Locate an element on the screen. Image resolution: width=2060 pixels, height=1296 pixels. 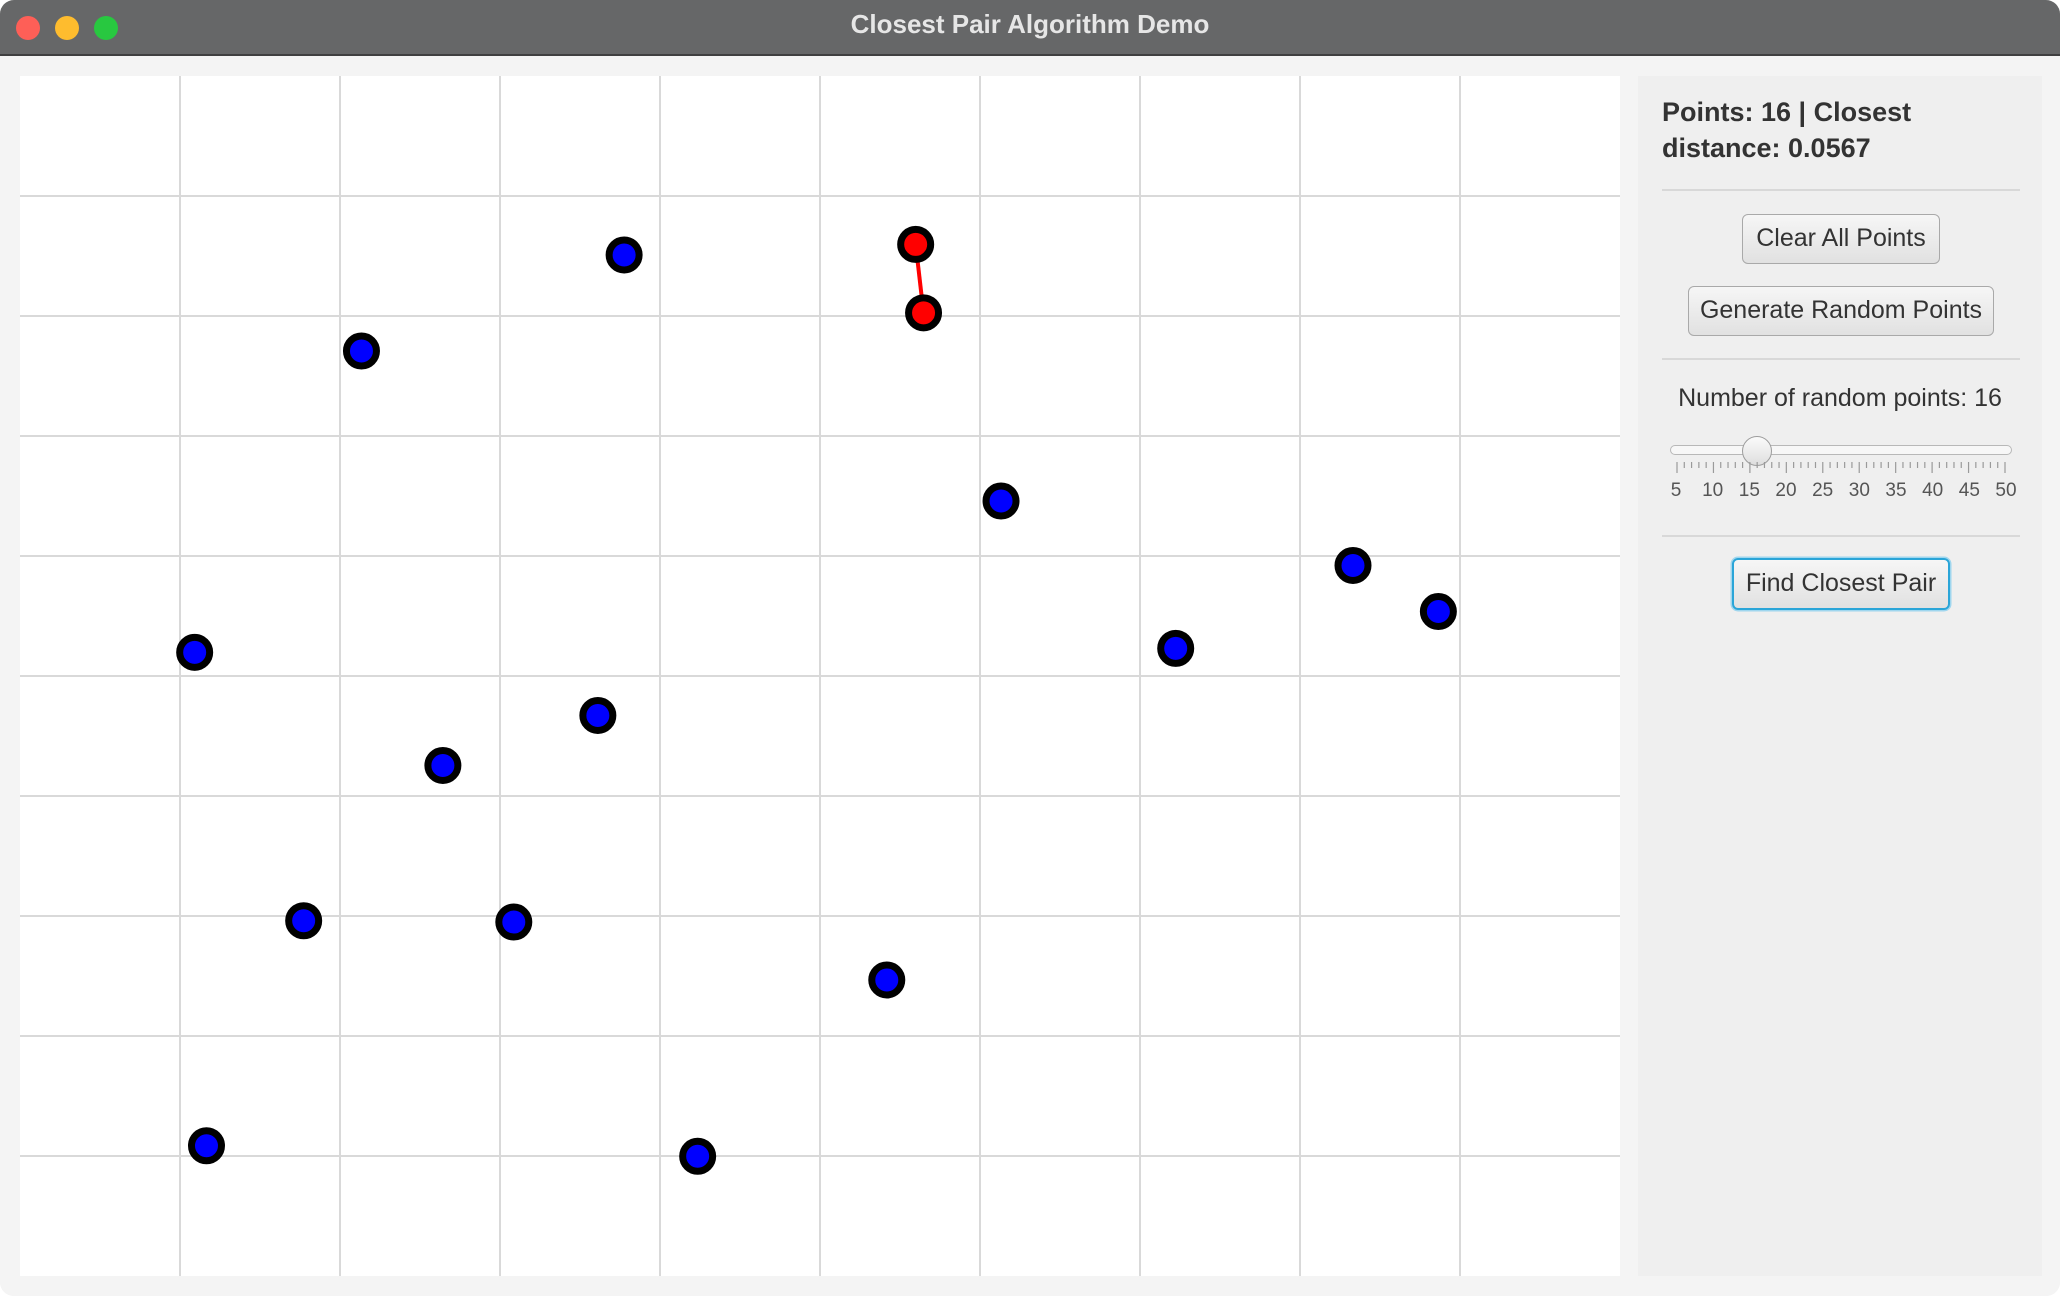
status-label: Points: 16 | Closest distance: 0.0567 is located at coordinates (1787, 130).